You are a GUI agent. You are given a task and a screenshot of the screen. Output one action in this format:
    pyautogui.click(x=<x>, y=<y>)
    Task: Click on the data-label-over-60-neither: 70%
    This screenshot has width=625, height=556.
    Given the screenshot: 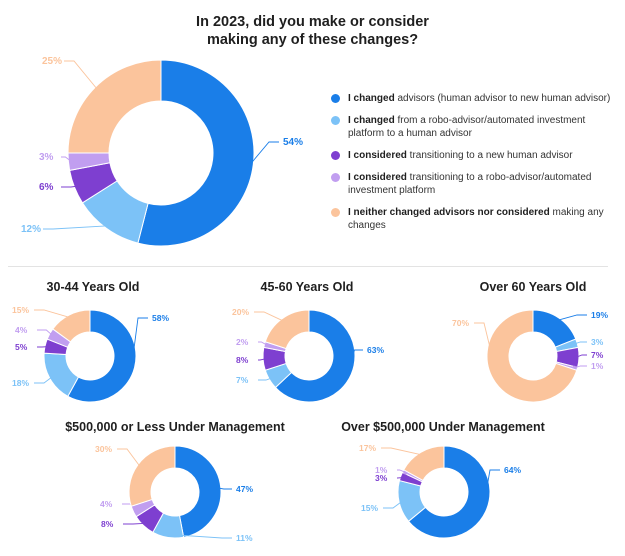 What is the action you would take?
    pyautogui.click(x=460, y=323)
    